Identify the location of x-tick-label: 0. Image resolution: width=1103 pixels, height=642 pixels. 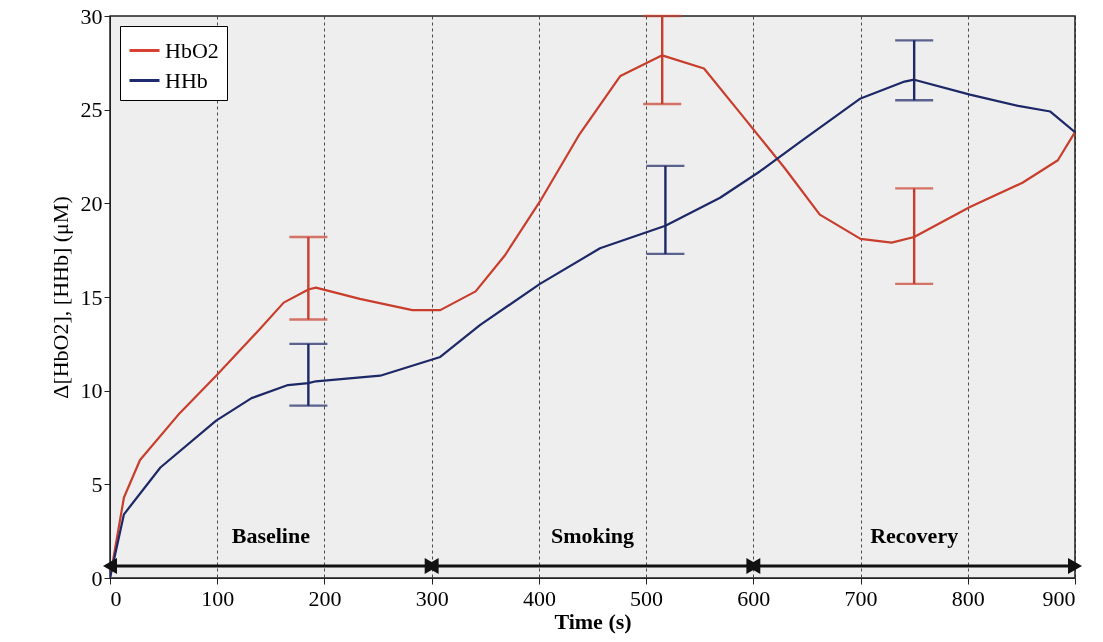
(116, 598).